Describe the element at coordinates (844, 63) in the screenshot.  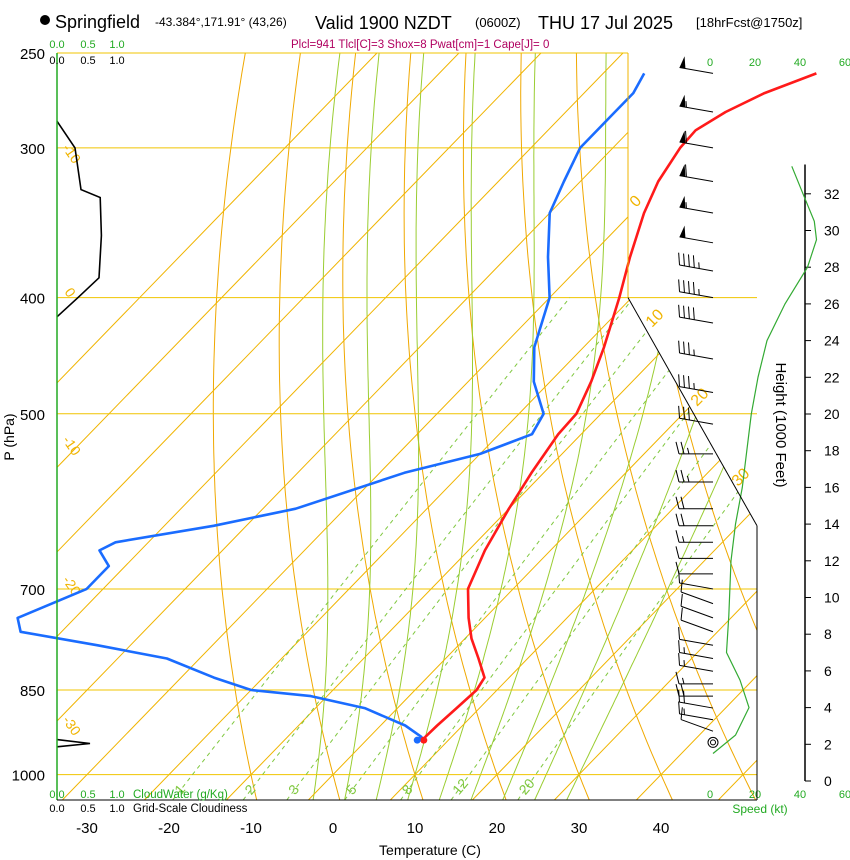
I see `speed-tick-top: 60` at that location.